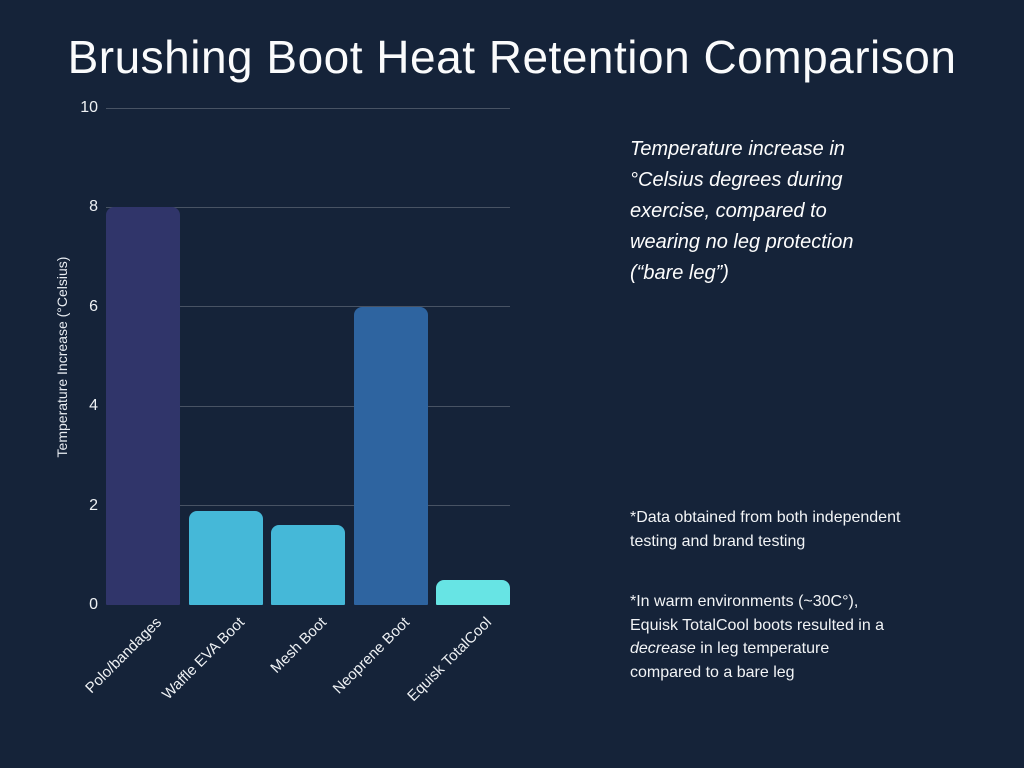  What do you see at coordinates (93, 406) in the screenshot?
I see `y-tick-label: 4` at bounding box center [93, 406].